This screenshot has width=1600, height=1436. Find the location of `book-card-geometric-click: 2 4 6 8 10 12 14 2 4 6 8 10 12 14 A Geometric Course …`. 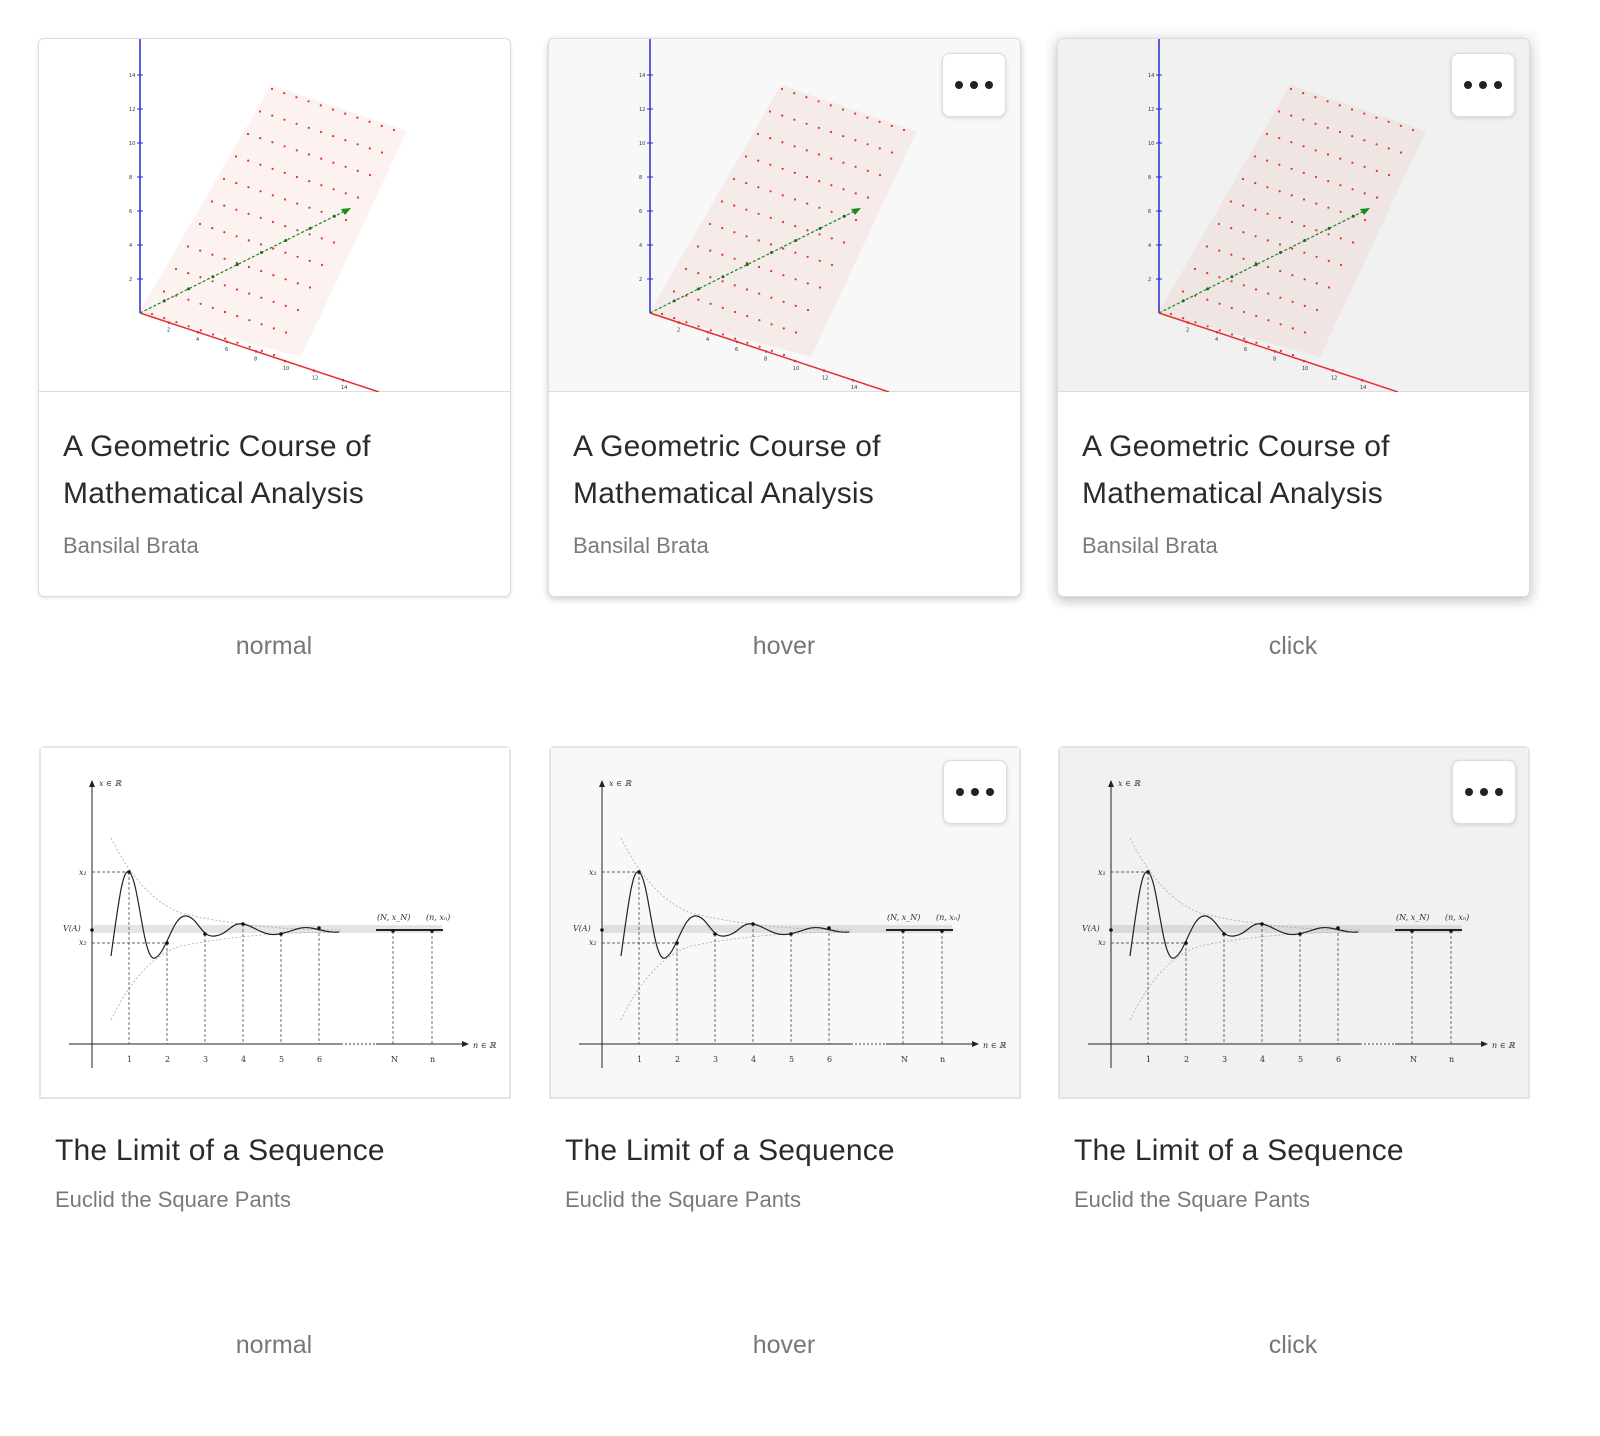

book-card-geometric-click: 2 4 6 8 10 12 14 2 4 6 8 10 12 14 A Geometric Course … is located at coordinates (1293, 317).